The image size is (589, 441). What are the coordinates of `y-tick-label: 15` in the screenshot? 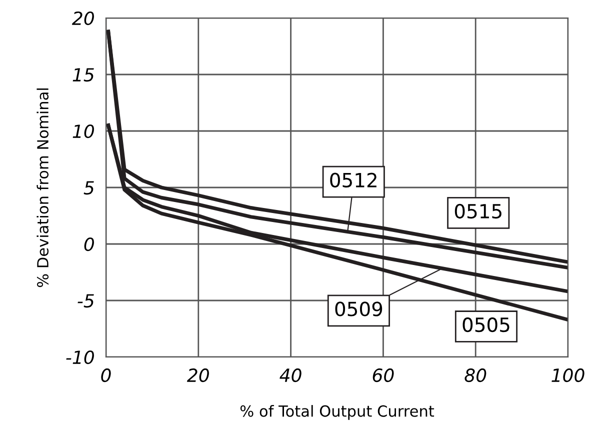 It's located at (83, 75).